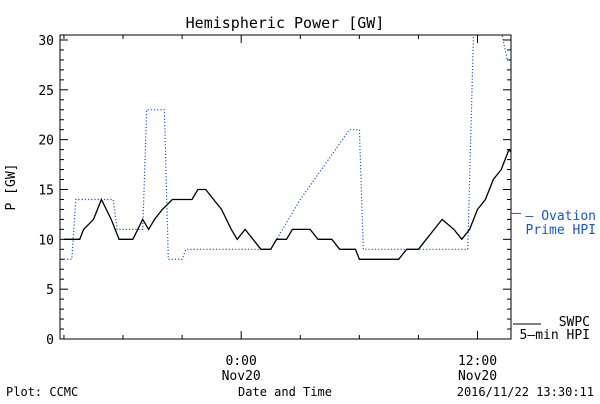  I want to click on legend-label-ovation: Prime HPI, so click(561, 230).